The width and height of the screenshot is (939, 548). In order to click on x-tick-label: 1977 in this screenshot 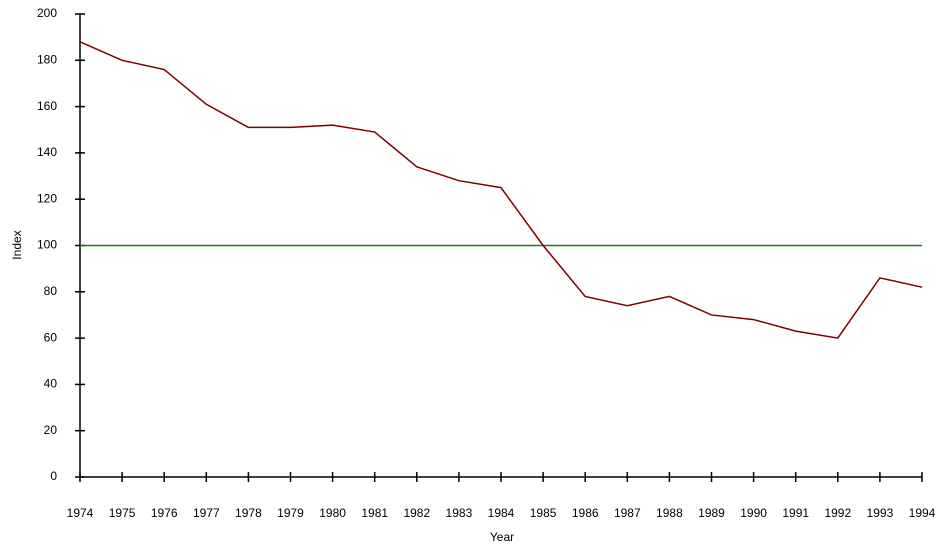, I will do `click(206, 513)`.